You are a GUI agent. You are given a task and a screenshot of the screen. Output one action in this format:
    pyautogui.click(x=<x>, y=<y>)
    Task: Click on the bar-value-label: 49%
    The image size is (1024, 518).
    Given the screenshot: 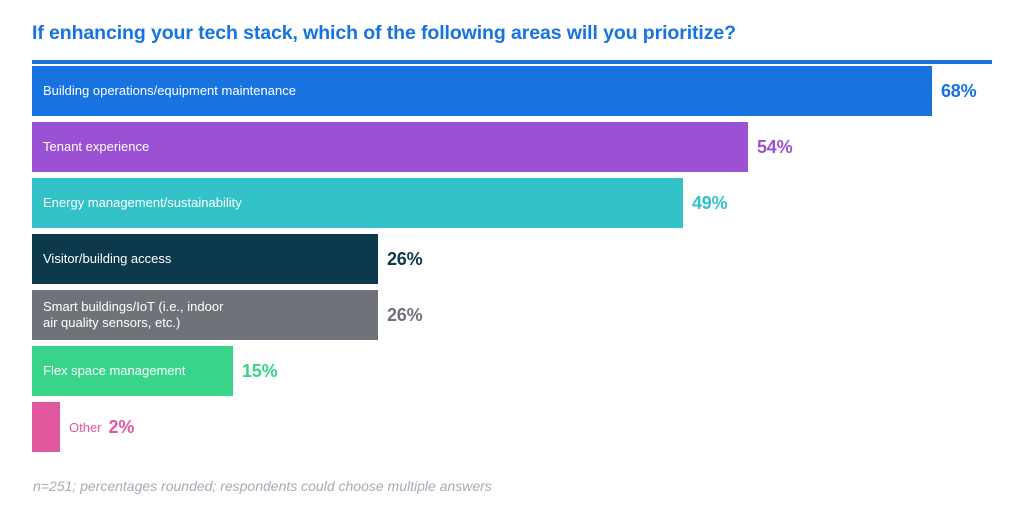 What is the action you would take?
    pyautogui.click(x=710, y=202)
    